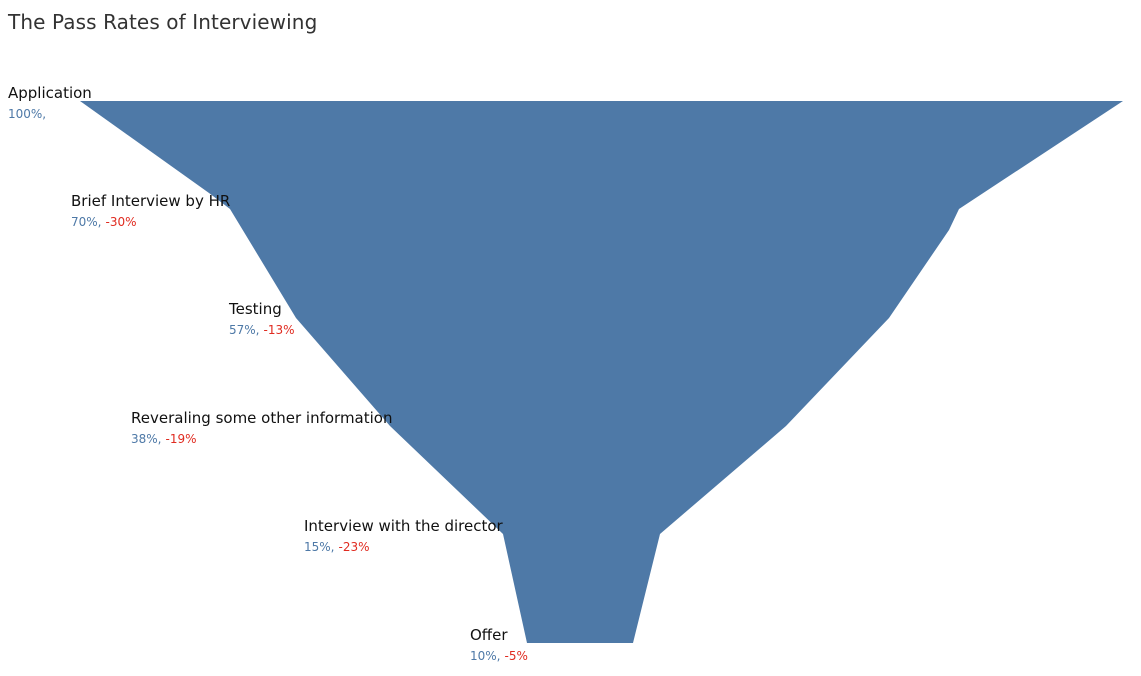 This screenshot has height=676, width=1141. I want to click on stage-percent: 10%,, so click(485, 656).